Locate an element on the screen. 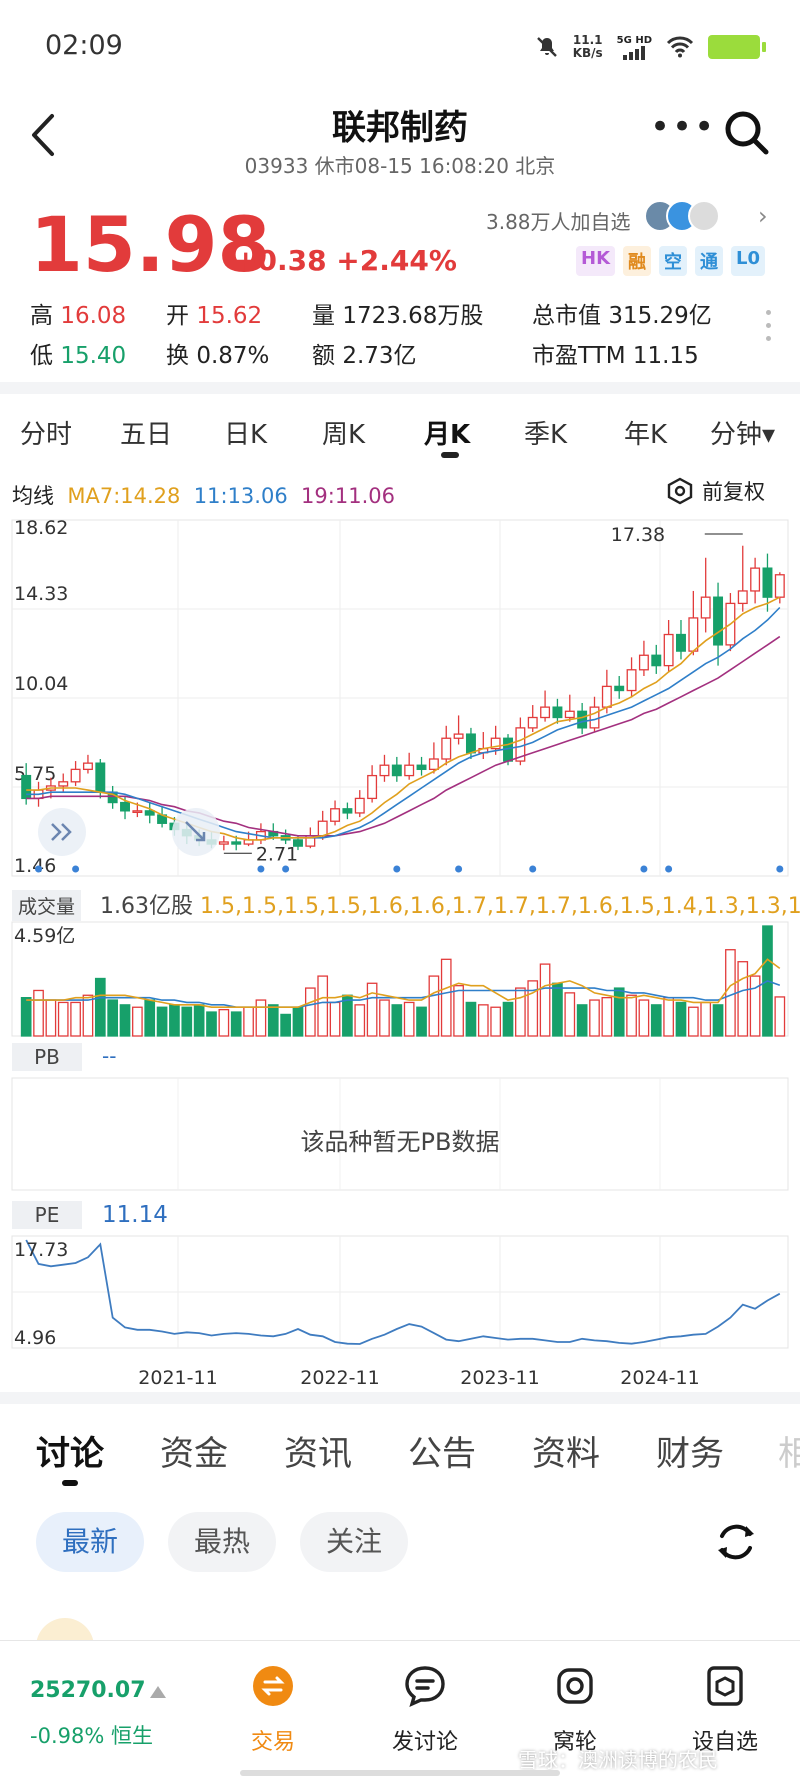 The image size is (800, 1784). tag-2: 空 is located at coordinates (673, 261).